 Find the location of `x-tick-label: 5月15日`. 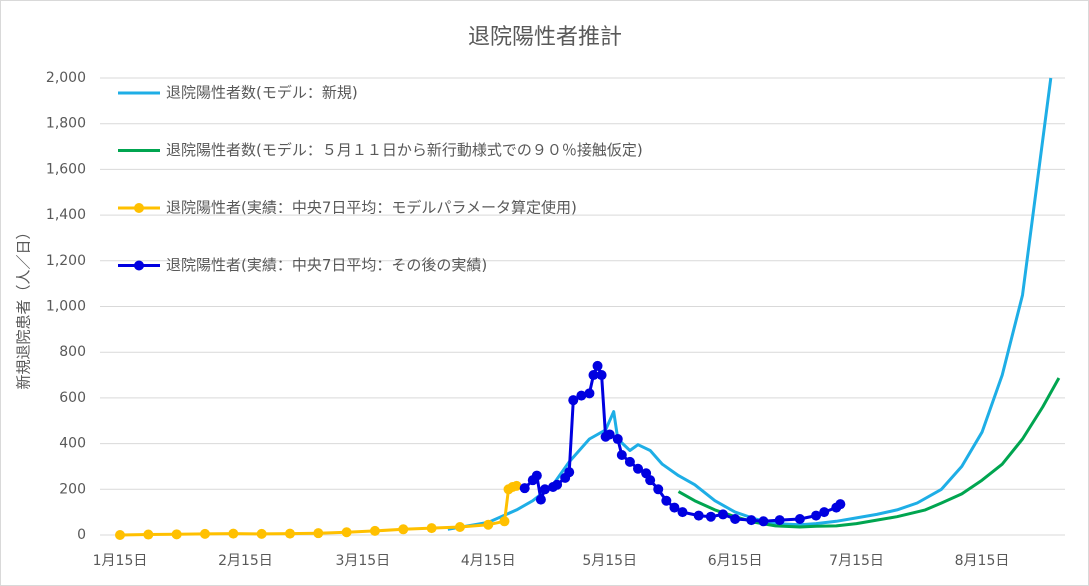

x-tick-label: 5月15日 is located at coordinates (609, 561).